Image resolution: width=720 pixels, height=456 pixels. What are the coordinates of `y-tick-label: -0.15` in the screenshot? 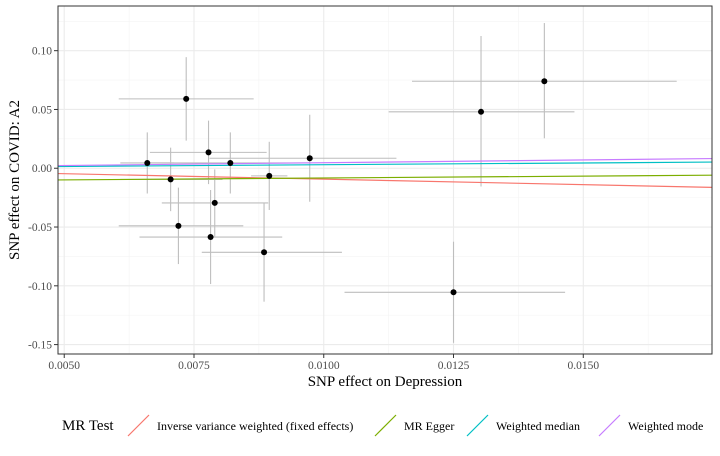 It's located at (40, 346).